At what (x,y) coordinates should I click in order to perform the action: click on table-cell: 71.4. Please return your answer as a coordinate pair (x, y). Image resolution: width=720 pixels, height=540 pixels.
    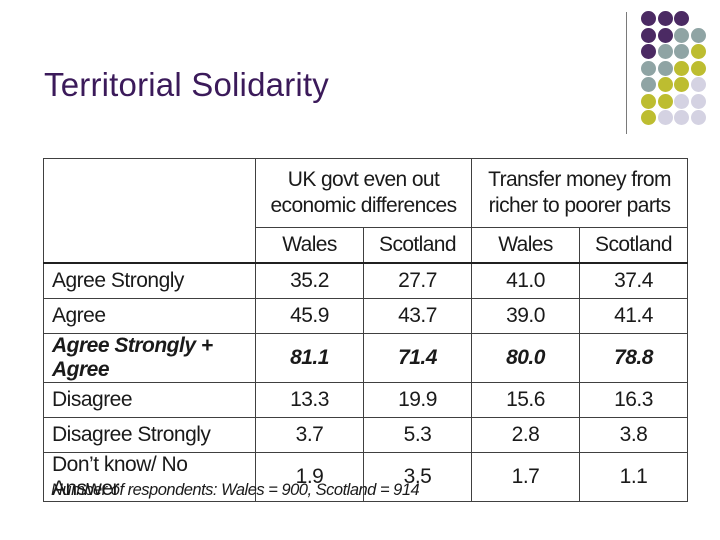
    Looking at the image, I should click on (417, 358).